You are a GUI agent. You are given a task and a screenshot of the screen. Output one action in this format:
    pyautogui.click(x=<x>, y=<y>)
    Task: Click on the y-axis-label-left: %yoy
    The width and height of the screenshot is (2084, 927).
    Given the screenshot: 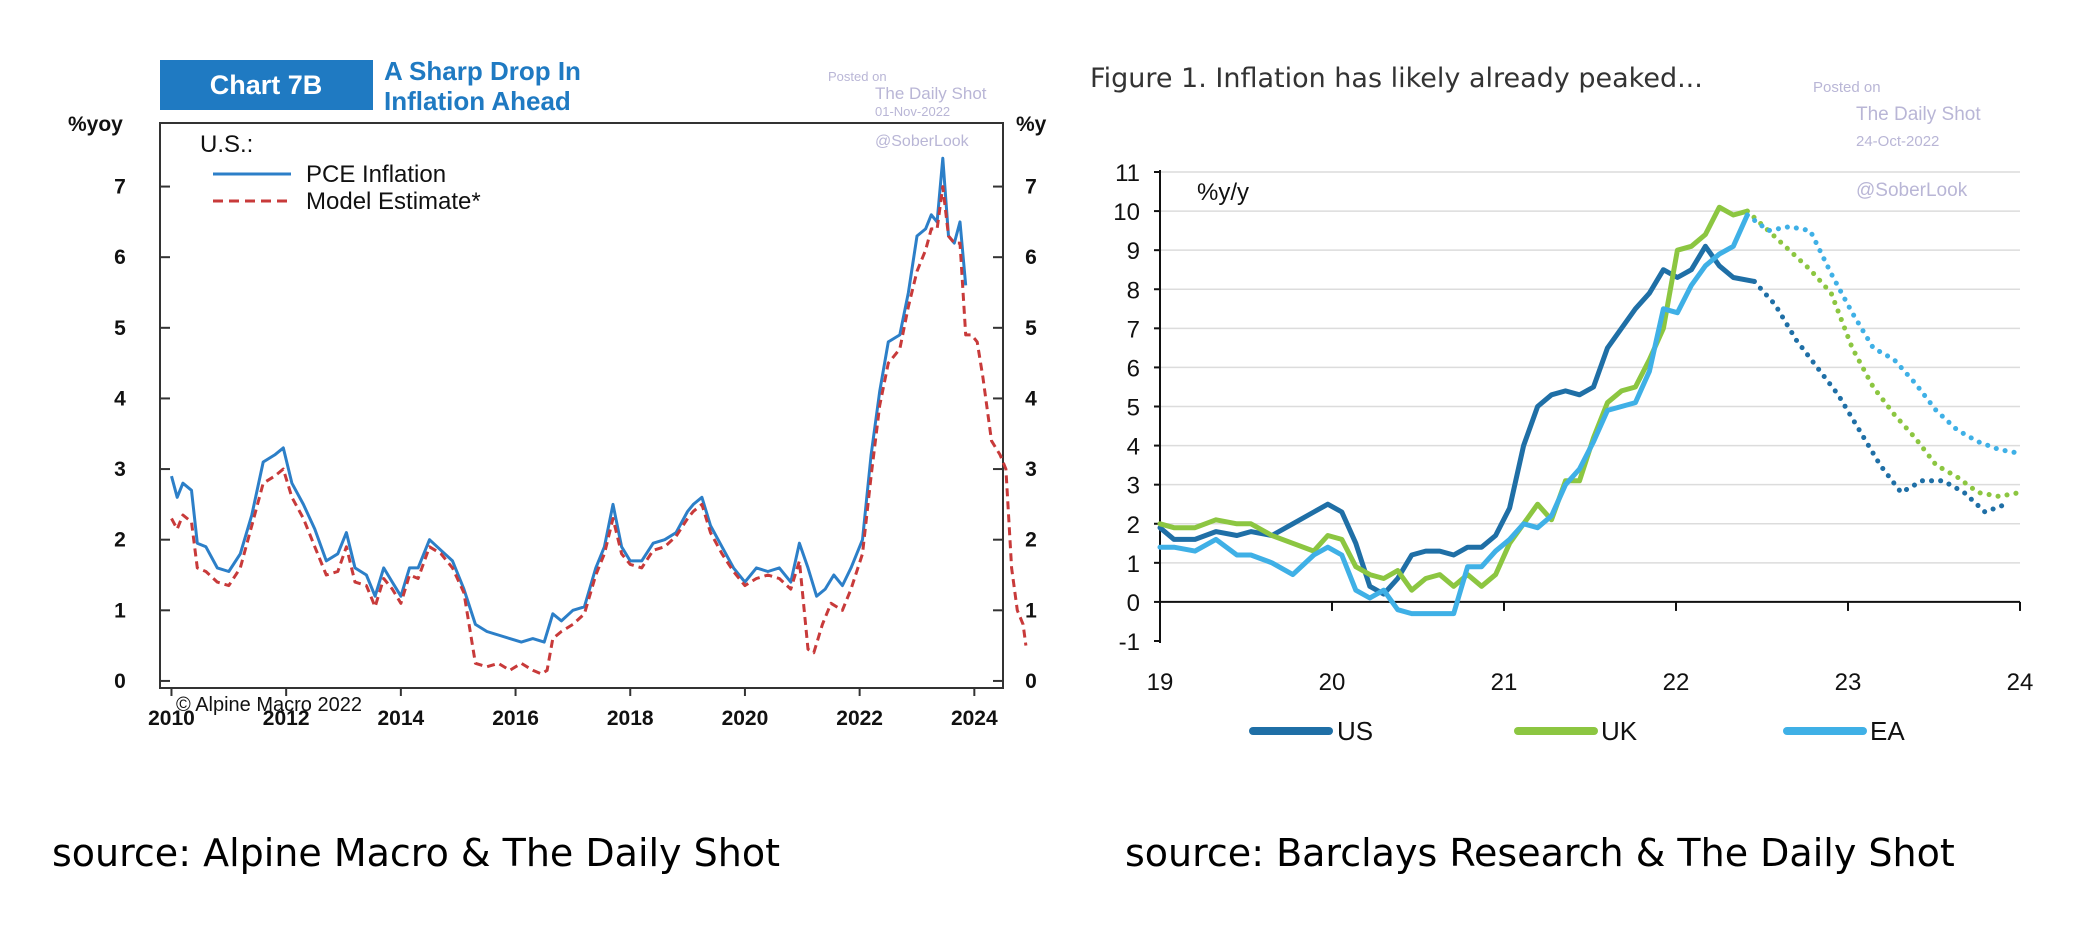 What is the action you would take?
    pyautogui.click(x=95, y=124)
    